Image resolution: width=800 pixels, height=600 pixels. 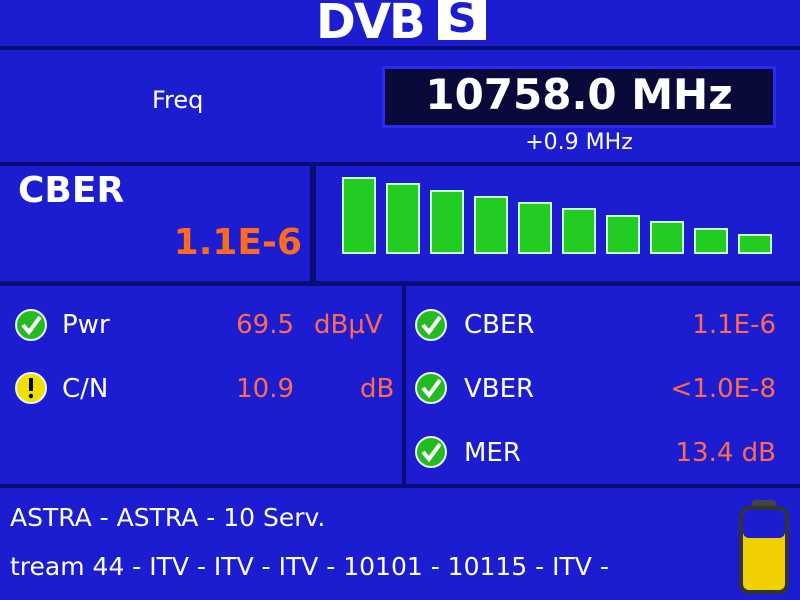 What do you see at coordinates (371, 25) in the screenshot?
I see `logo: DVB` at bounding box center [371, 25].